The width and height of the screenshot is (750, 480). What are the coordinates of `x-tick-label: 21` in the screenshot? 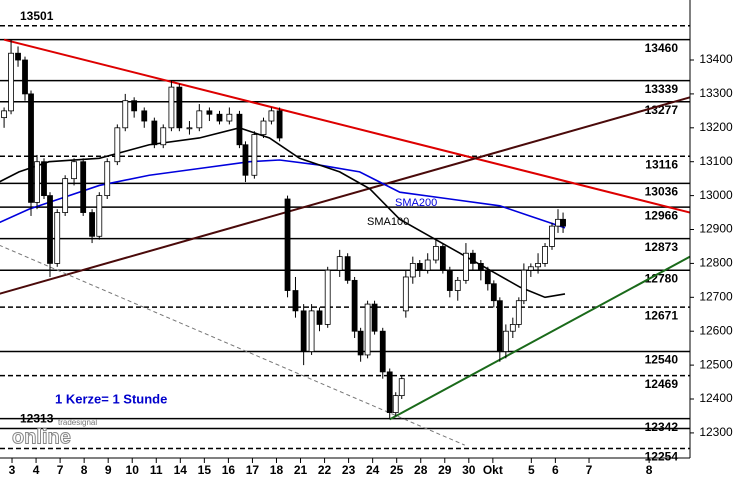 It's located at (301, 470).